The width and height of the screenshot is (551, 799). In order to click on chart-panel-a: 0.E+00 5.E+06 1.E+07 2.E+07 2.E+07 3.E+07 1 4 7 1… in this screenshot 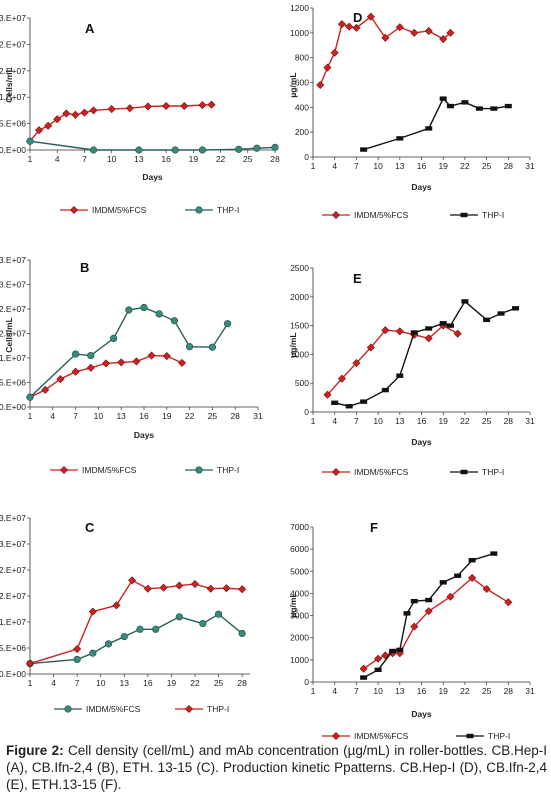, I will do `click(140, 114)`.